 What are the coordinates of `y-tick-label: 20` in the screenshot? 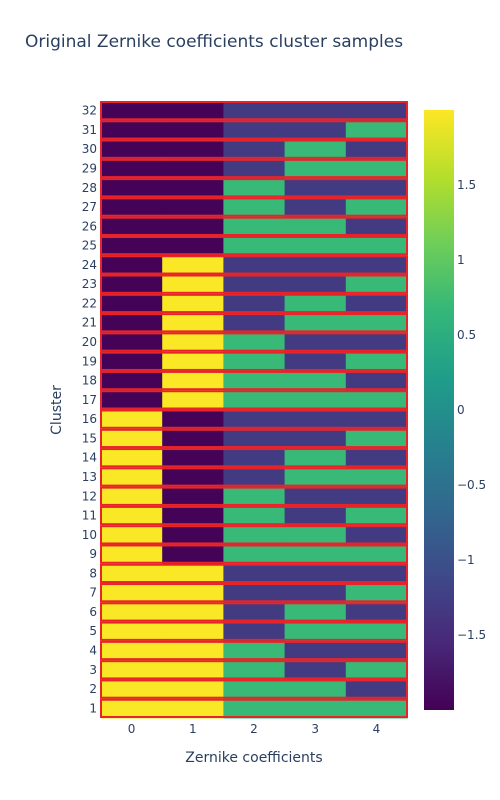 It's located at (89, 342).